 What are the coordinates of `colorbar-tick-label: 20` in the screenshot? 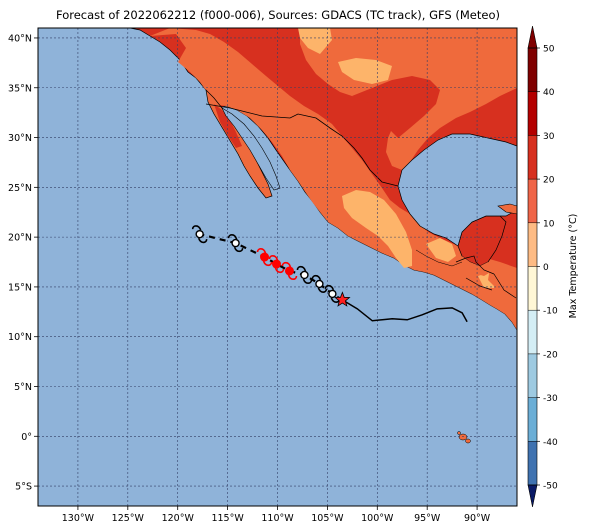 It's located at (549, 181).